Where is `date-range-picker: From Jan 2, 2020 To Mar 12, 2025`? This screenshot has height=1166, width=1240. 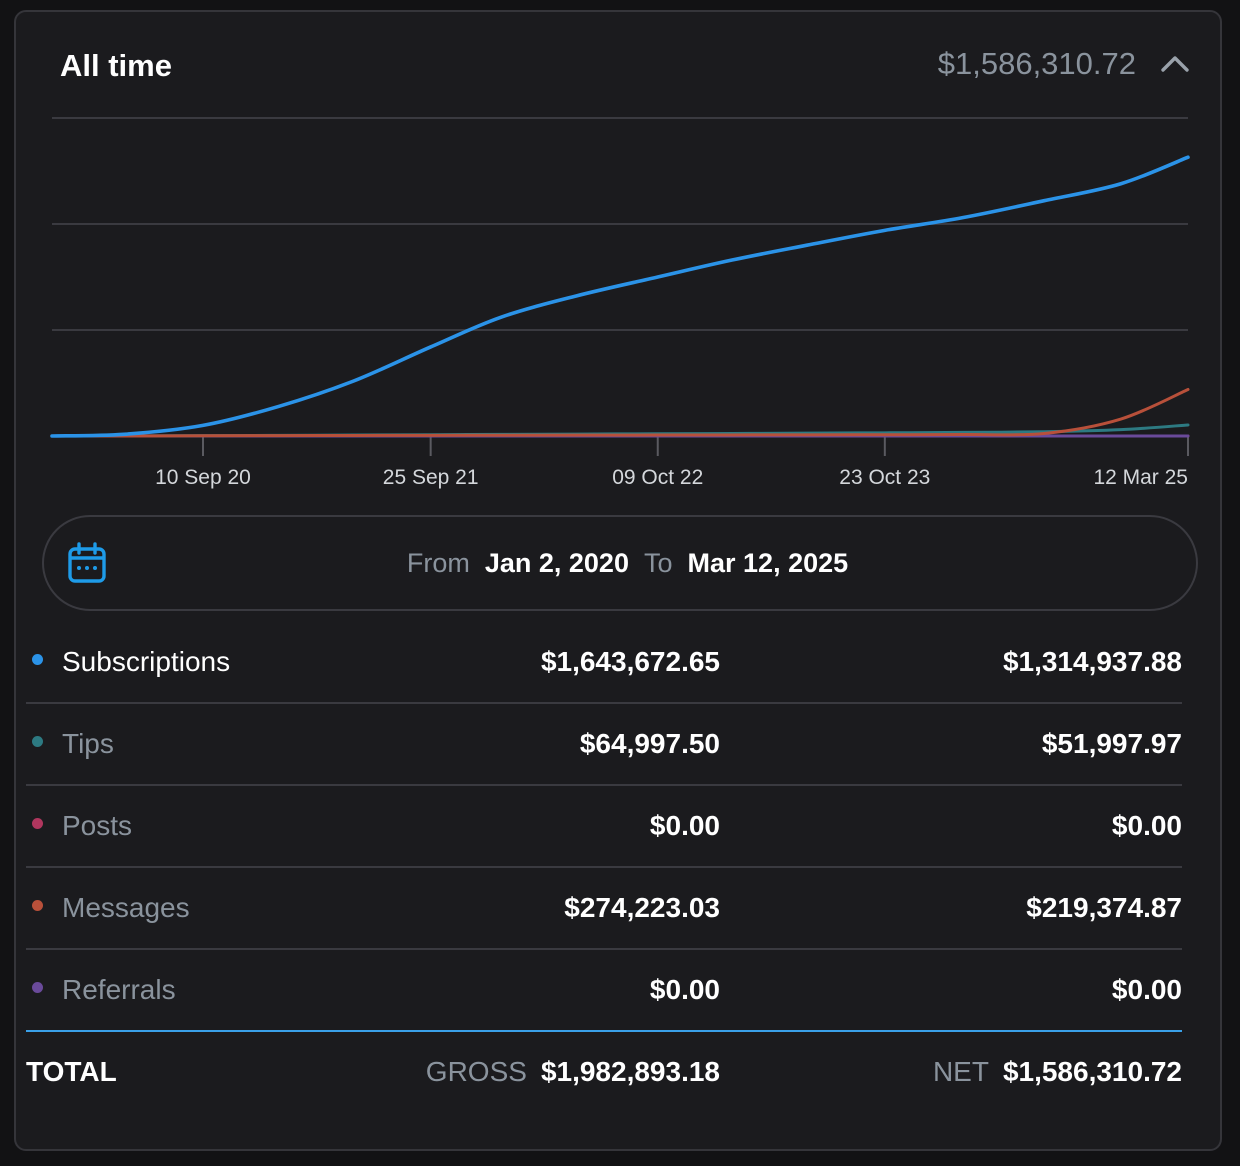 date-range-picker: From Jan 2, 2020 To Mar 12, 2025 is located at coordinates (620, 563).